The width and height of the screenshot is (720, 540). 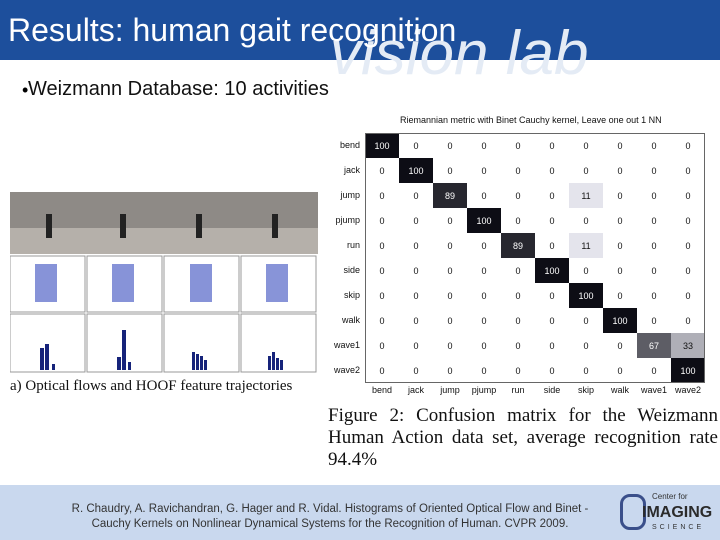 What do you see at coordinates (351, 170) in the screenshot?
I see `row-label: jack` at bounding box center [351, 170].